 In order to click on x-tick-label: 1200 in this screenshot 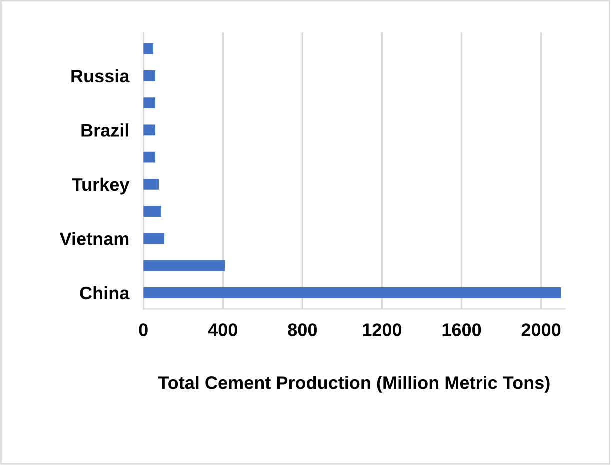, I will do `click(382, 330)`.